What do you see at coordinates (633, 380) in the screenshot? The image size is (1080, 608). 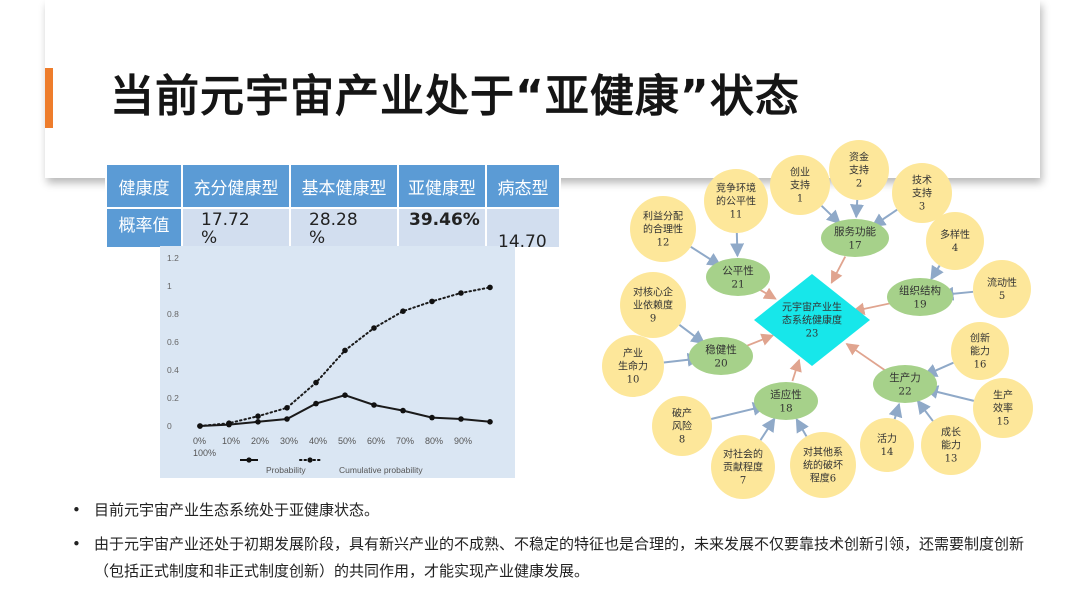 I see `node-label: 10` at bounding box center [633, 380].